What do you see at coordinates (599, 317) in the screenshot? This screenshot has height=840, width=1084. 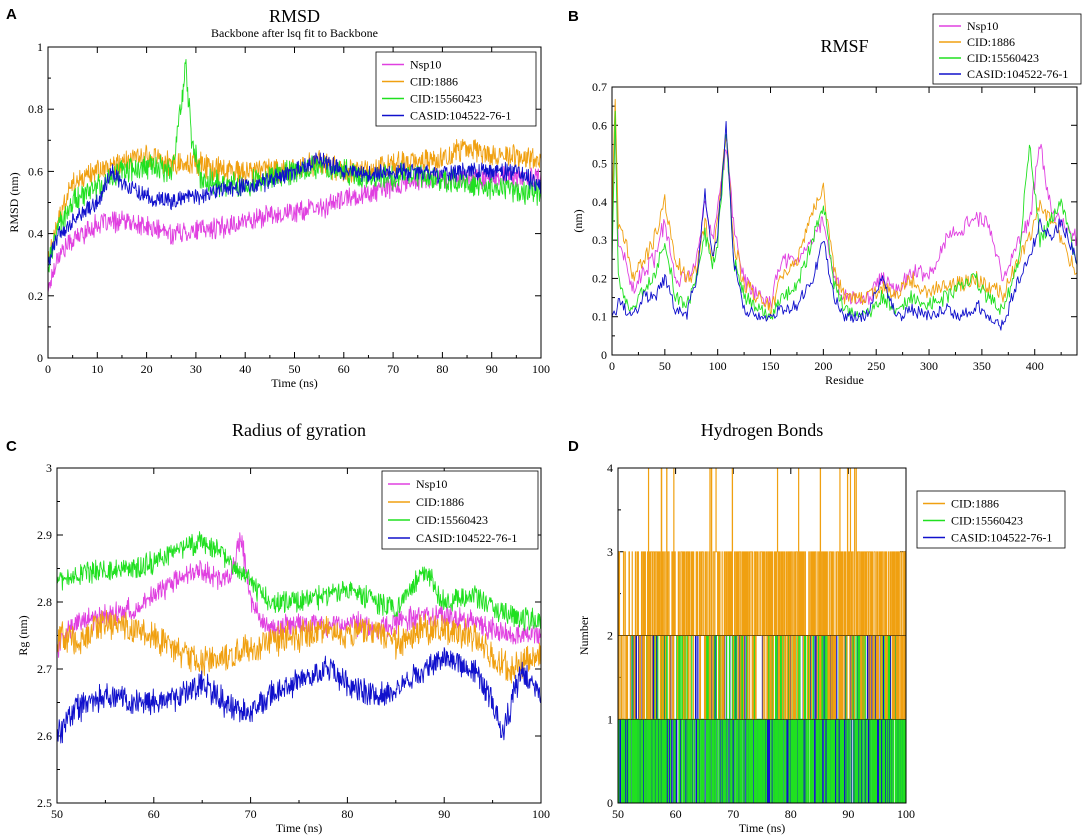 I see `y-tick-label: 0.1` at bounding box center [599, 317].